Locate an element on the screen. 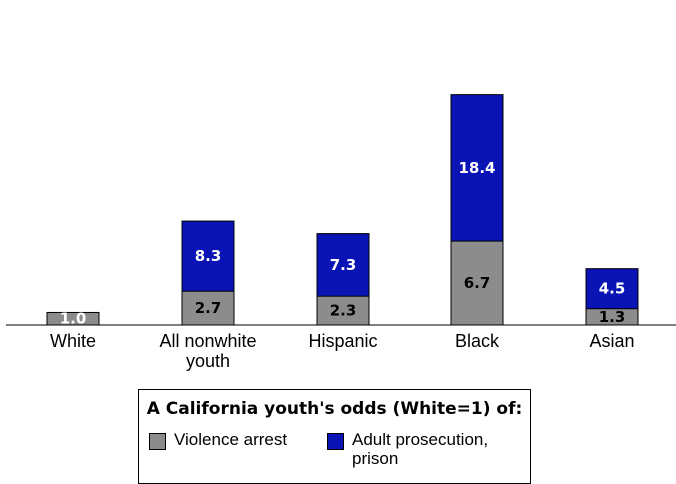  value-label-adult-prosecution-white: 1.0 is located at coordinates (73, 319).